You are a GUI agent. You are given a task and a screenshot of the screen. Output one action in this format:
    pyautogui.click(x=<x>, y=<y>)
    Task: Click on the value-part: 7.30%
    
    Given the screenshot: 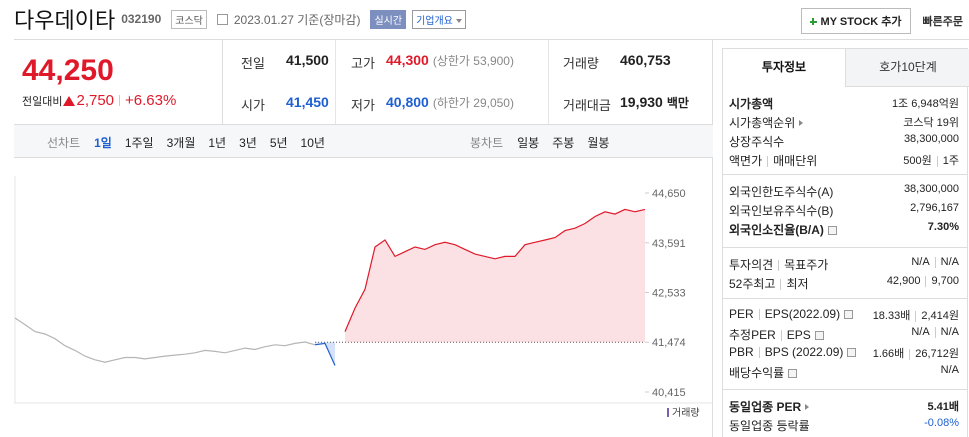 What is the action you would take?
    pyautogui.click(x=943, y=227)
    